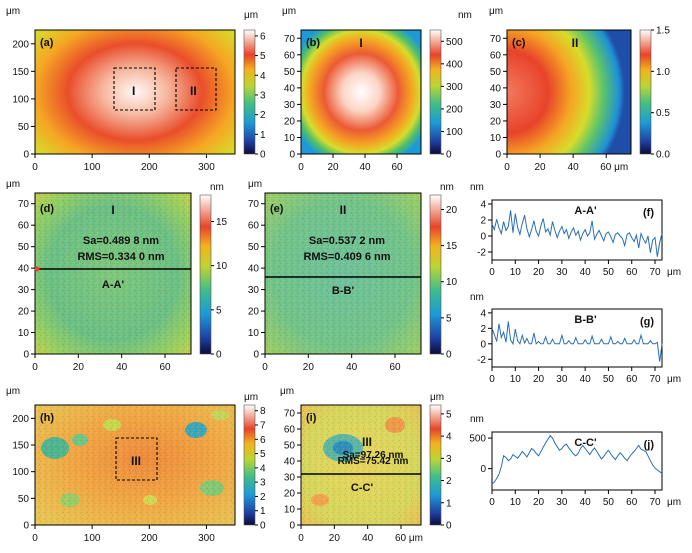 The image size is (692, 553). What do you see at coordinates (562, 379) in the screenshot?
I see `profile-xtick-label-g-3: 30` at bounding box center [562, 379].